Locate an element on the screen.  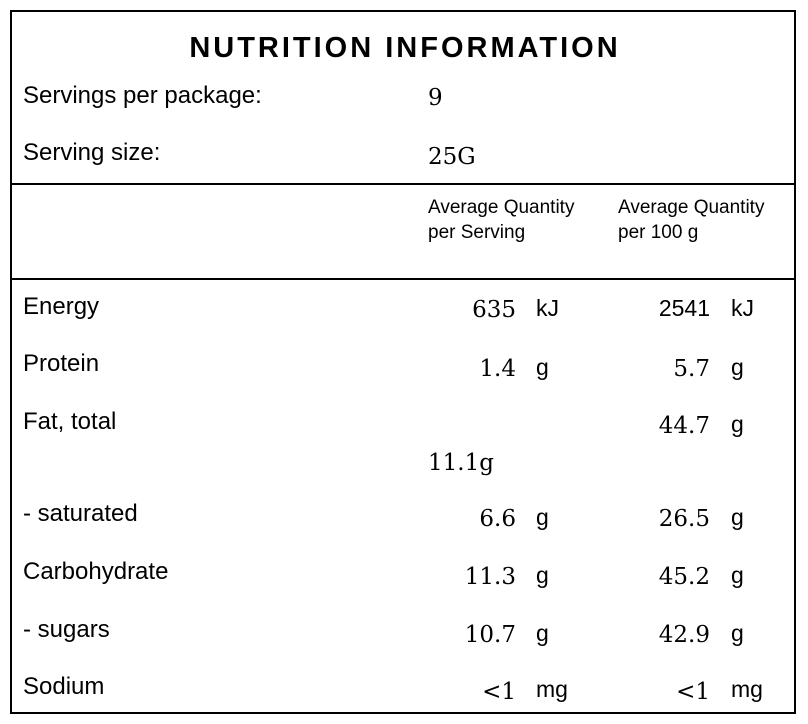
serving-size-value: 25G is located at coordinates (452, 157).